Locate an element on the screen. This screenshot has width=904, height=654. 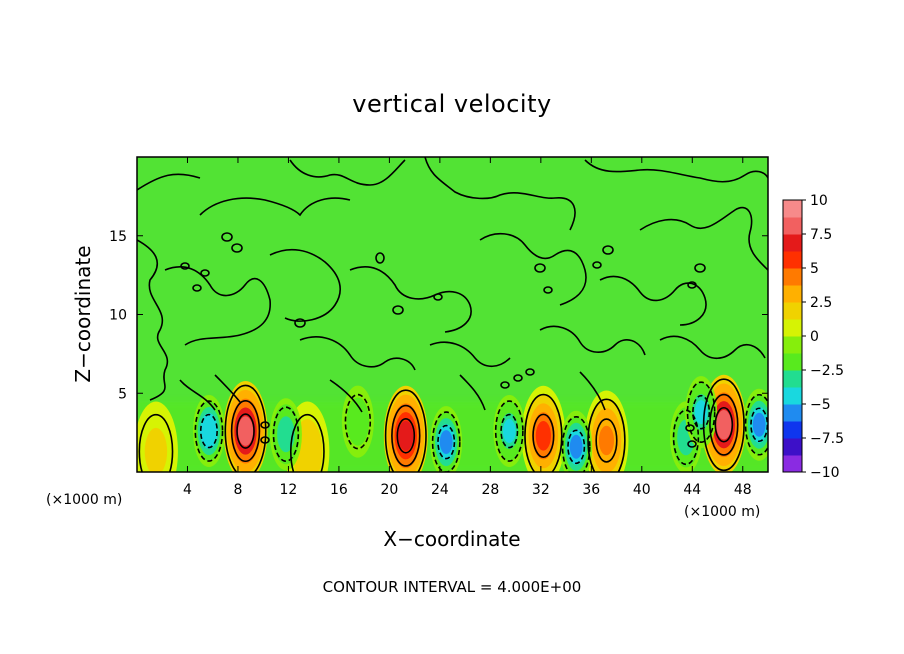
x-tick-label: 36 is located at coordinates (591, 490).